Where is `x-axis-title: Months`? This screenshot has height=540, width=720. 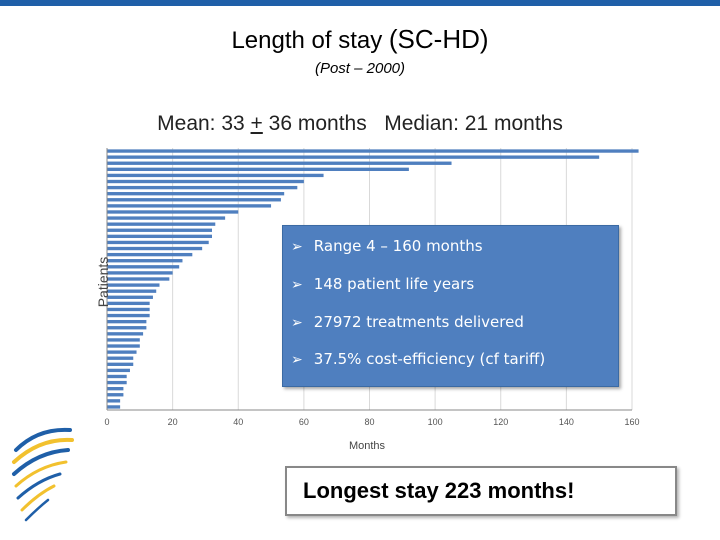 x-axis-title: Months is located at coordinates (367, 446).